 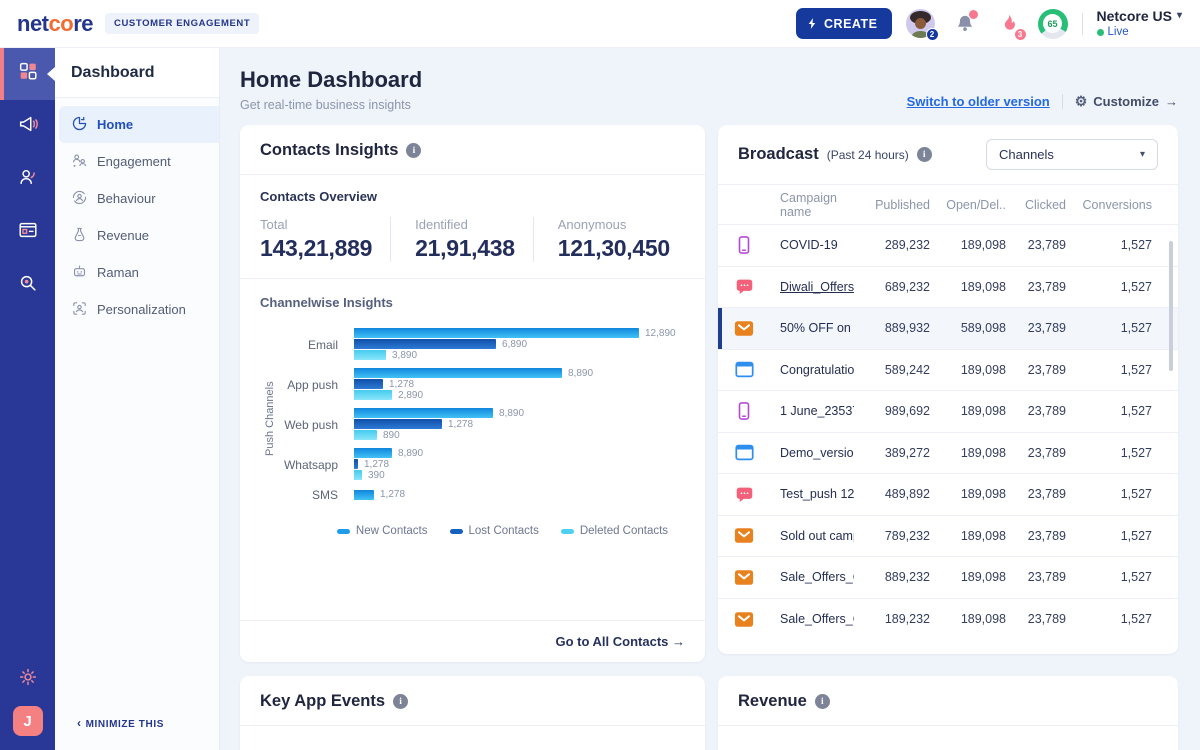 I want to click on stat-value: 121,30,450, so click(x=613, y=248).